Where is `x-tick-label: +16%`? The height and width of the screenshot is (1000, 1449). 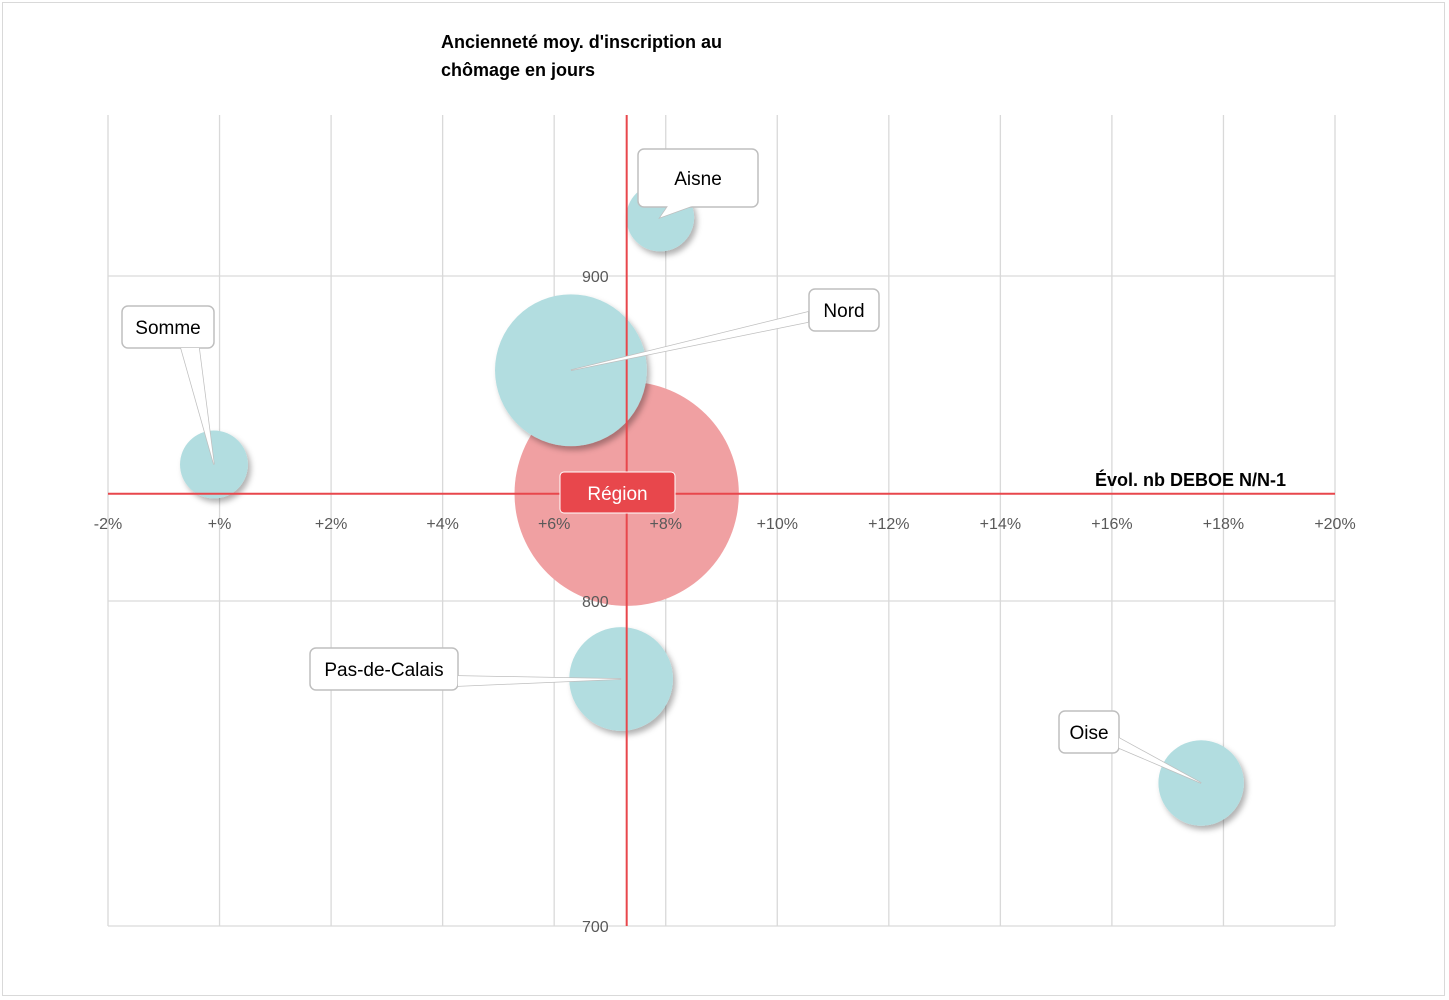
x-tick-label: +16% is located at coordinates (1111, 524).